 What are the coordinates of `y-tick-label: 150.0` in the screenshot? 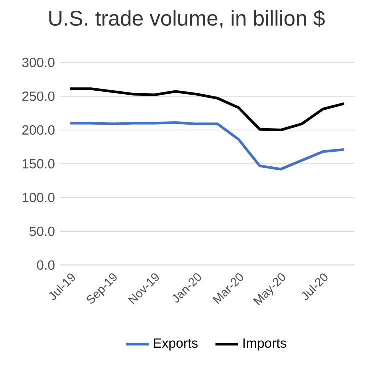 It's located at (38, 164).